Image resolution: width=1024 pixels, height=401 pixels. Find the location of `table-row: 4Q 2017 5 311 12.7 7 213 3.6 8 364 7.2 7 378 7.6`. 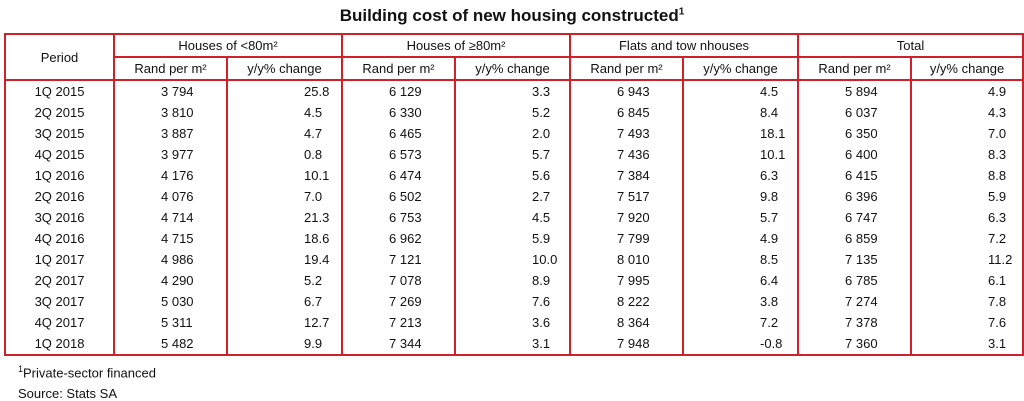

table-row: 4Q 2017 5 311 12.7 7 213 3.6 8 364 7.2 7 378 7.6 is located at coordinates (514, 322).